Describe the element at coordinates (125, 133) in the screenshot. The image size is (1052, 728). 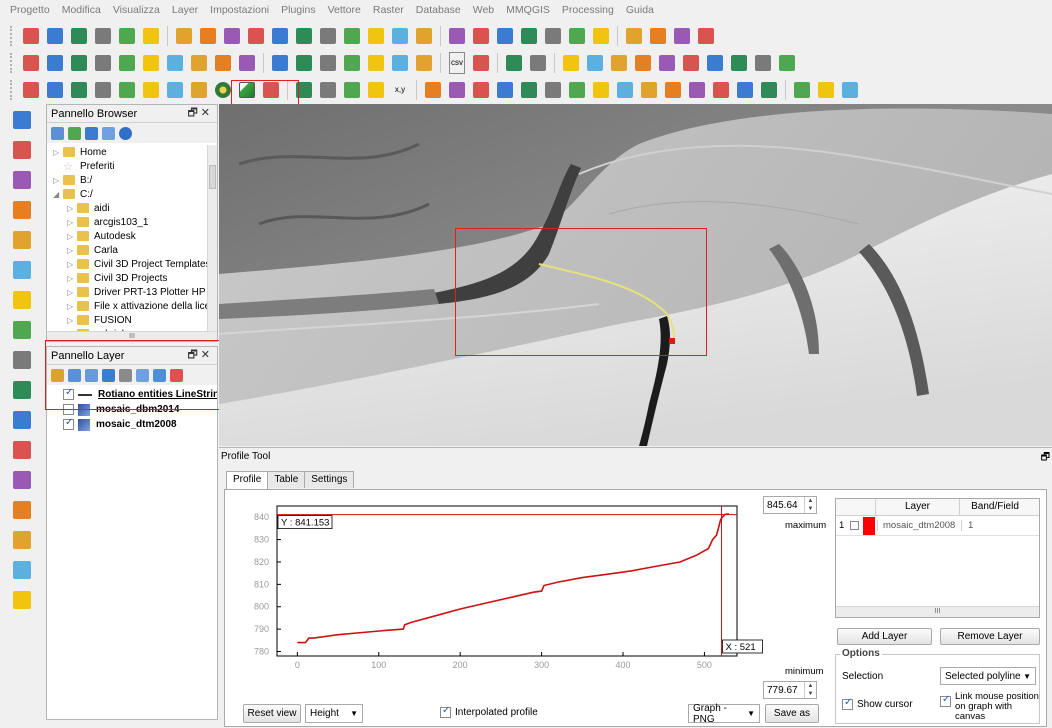
I see `properties-icon` at that location.